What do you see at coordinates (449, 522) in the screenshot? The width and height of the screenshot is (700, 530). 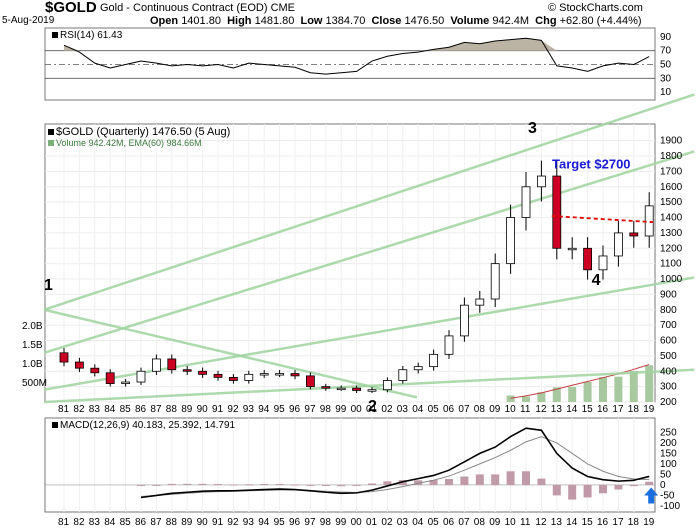 I see `x-tick-label: 06` at bounding box center [449, 522].